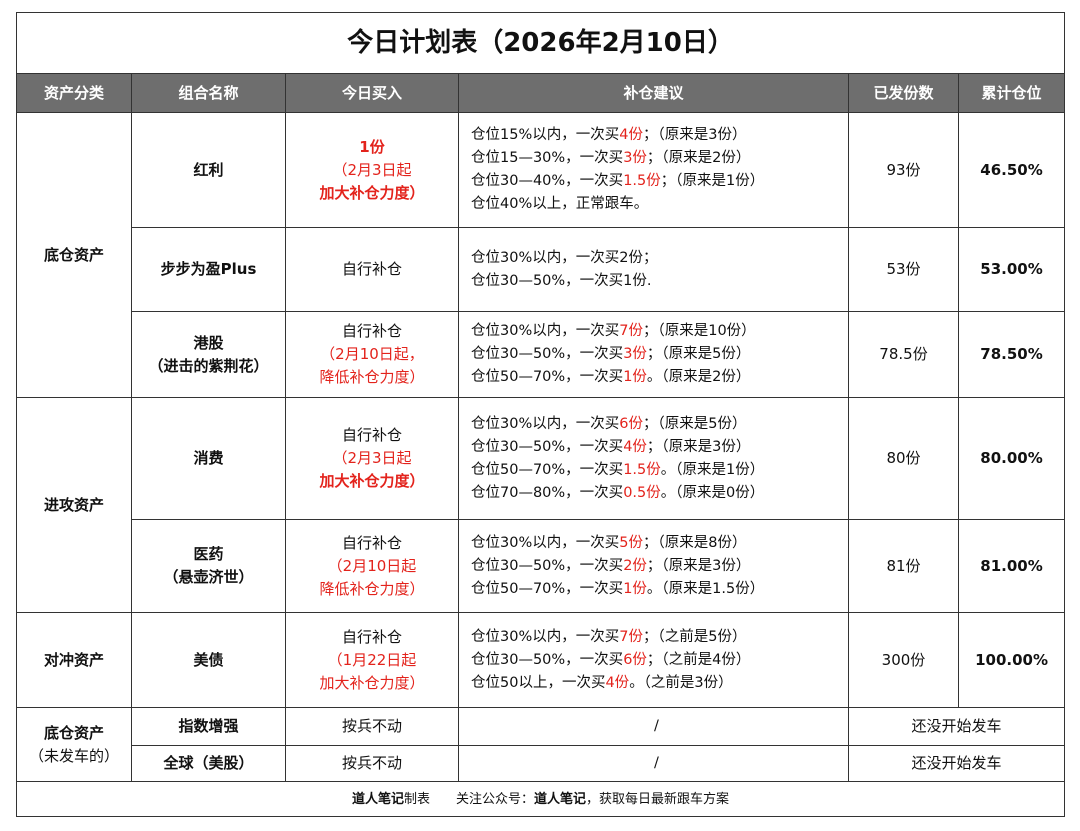 This screenshot has height=831, width=1080. I want to click on text-line: 指数增强, so click(208, 726).